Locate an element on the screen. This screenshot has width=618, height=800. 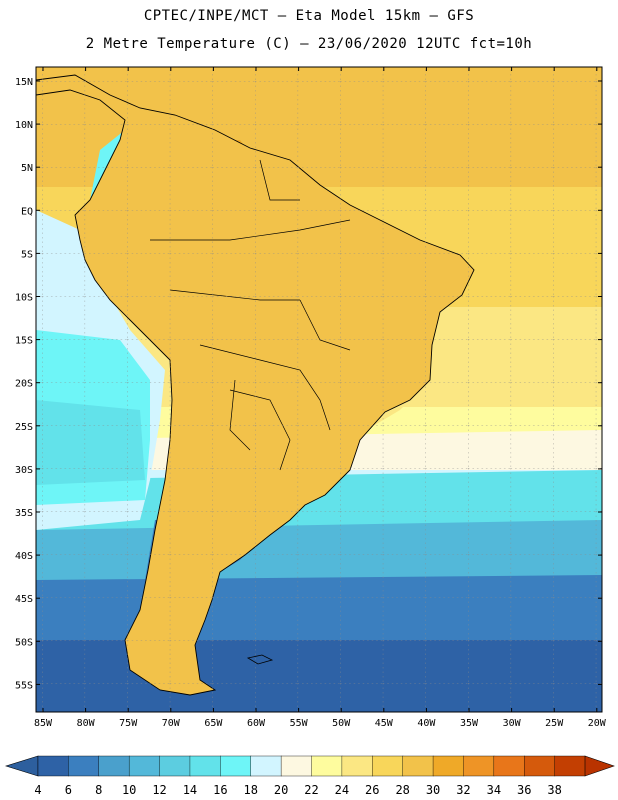
colorbar-label: 24 is located at coordinates (342, 790).